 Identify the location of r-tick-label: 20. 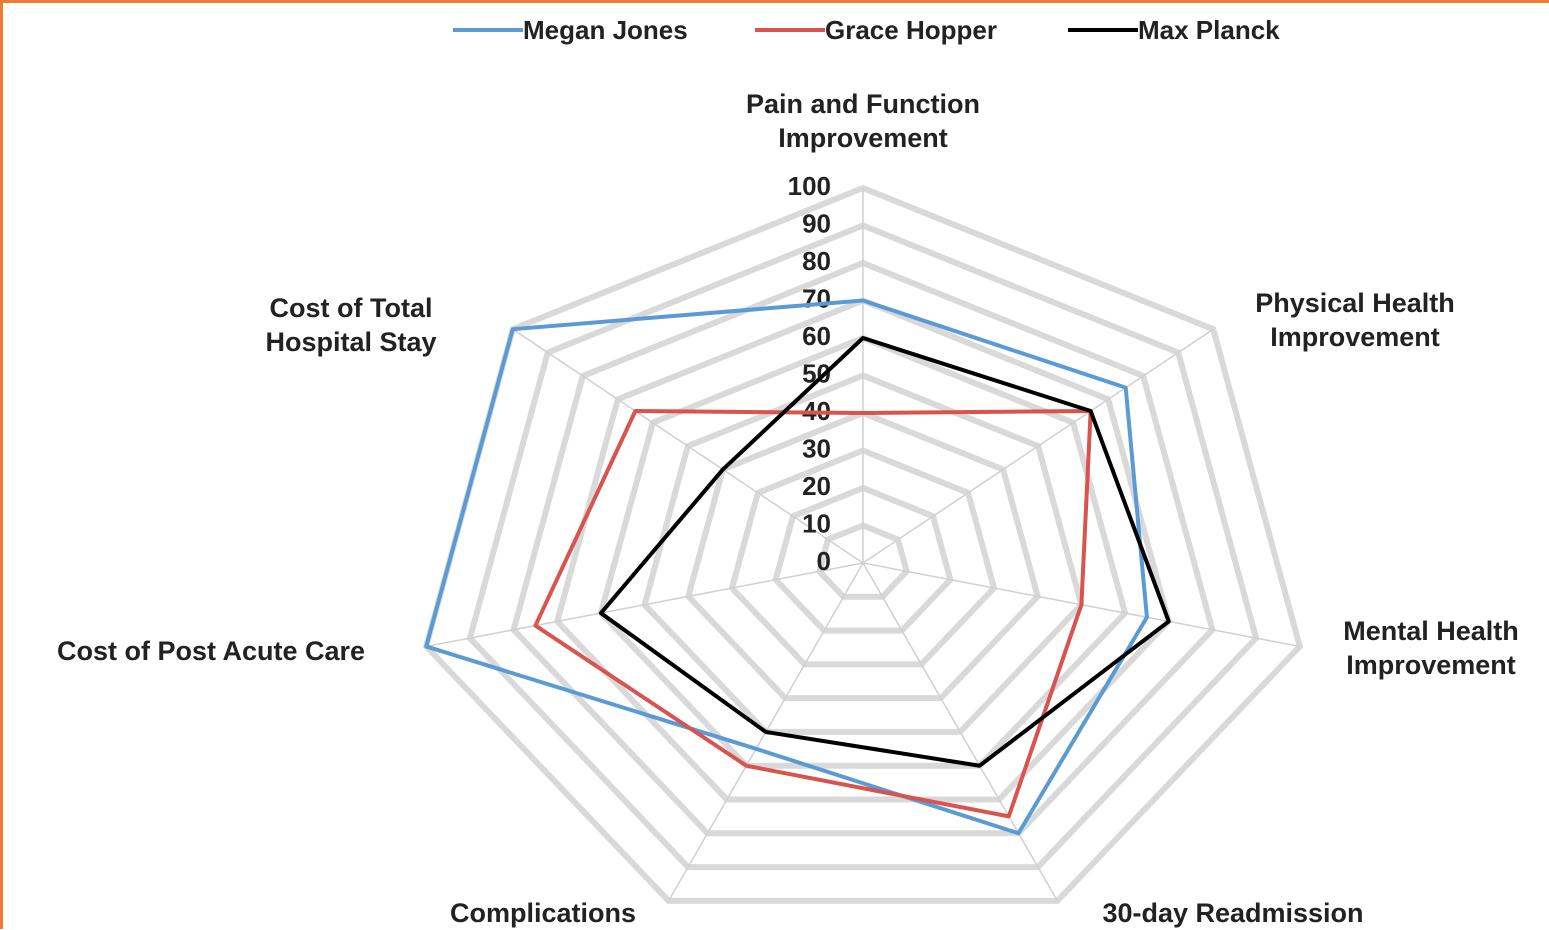
(816, 486).